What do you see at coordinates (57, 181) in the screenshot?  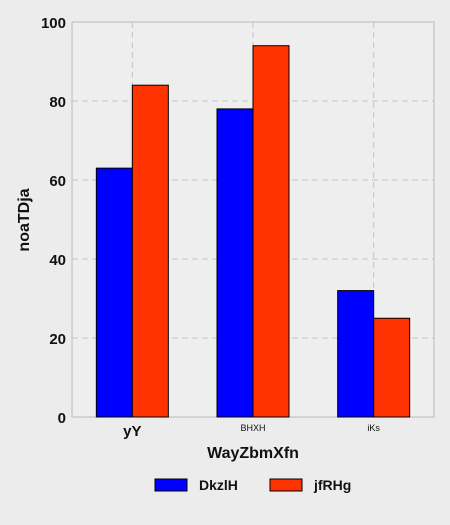 I see `y-tick-label: 60` at bounding box center [57, 181].